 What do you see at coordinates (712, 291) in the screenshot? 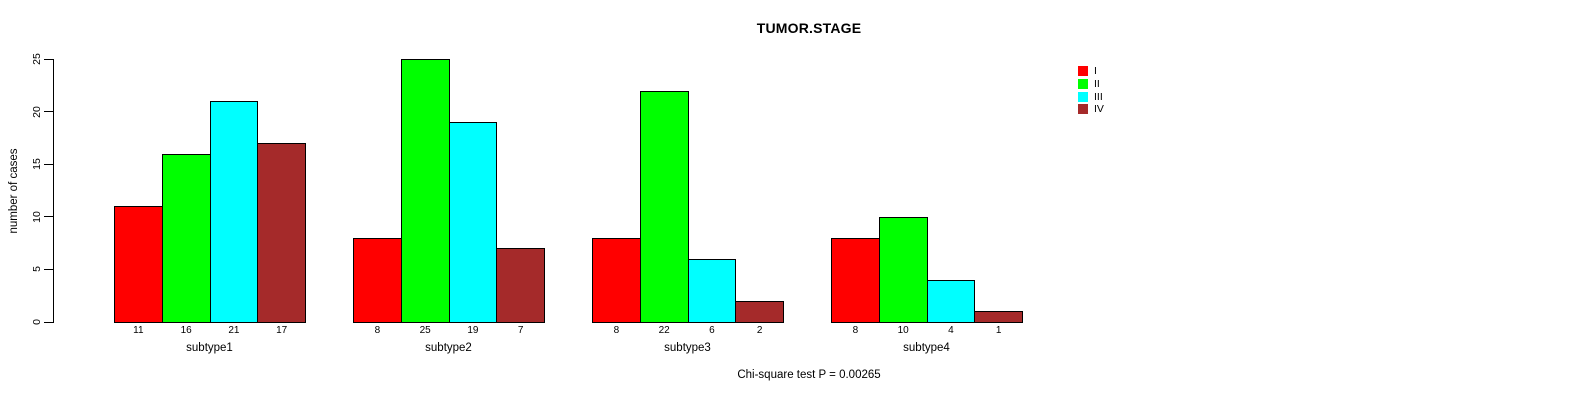
I see `bar-subtype3-stage-III` at bounding box center [712, 291].